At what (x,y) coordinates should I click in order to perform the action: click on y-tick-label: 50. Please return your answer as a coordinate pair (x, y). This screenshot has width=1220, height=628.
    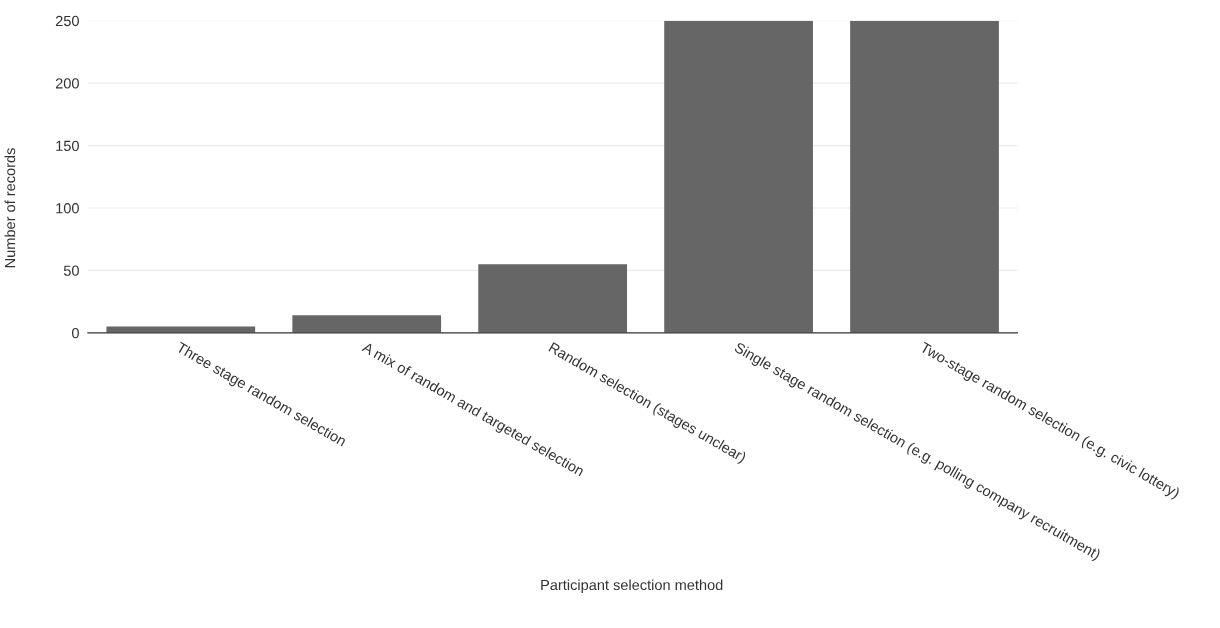
    Looking at the image, I should click on (71, 270).